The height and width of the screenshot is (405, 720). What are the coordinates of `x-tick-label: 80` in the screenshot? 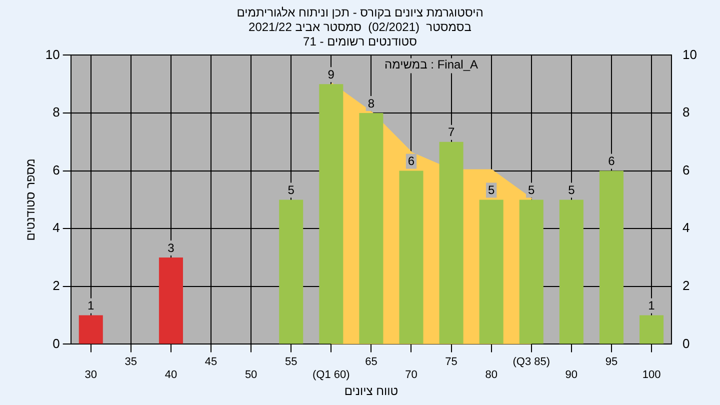 It's located at (491, 375).